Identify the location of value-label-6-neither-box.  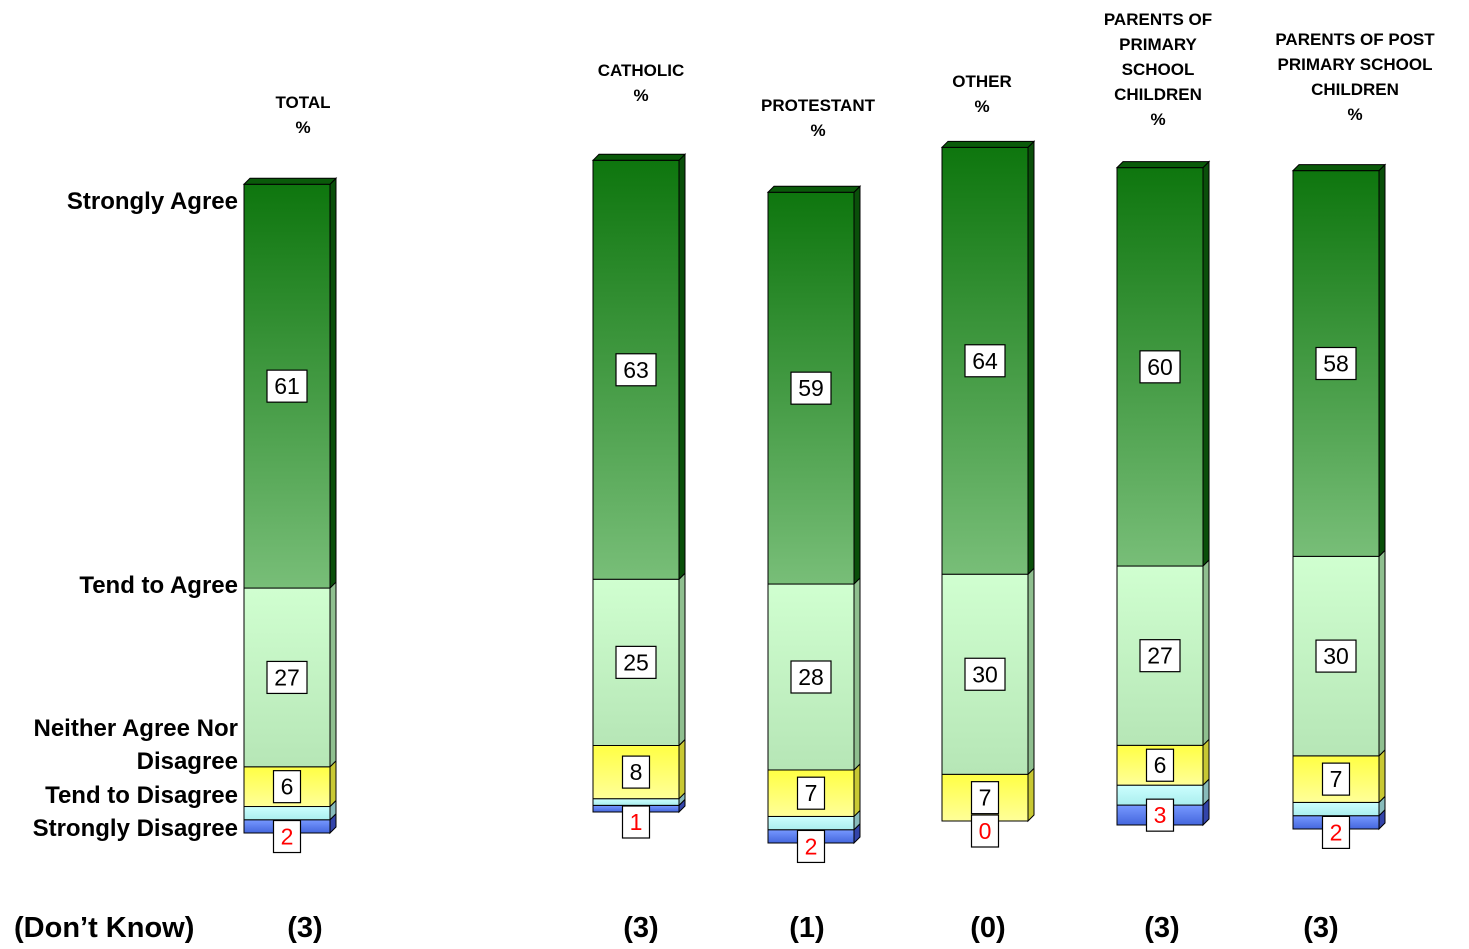
(1336, 779).